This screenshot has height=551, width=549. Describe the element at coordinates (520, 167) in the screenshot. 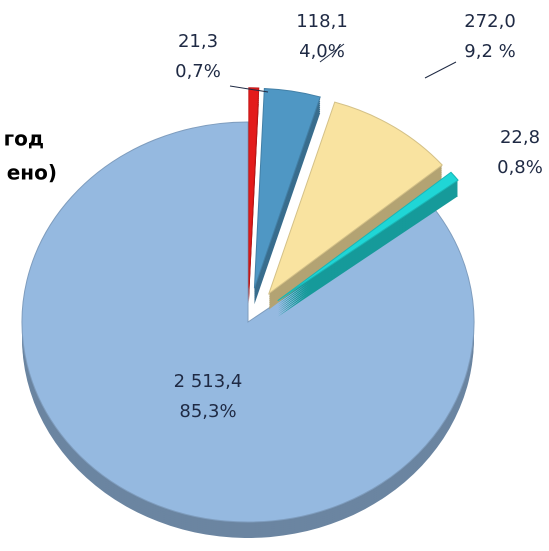

I see `percent-label: 0,8%` at that location.